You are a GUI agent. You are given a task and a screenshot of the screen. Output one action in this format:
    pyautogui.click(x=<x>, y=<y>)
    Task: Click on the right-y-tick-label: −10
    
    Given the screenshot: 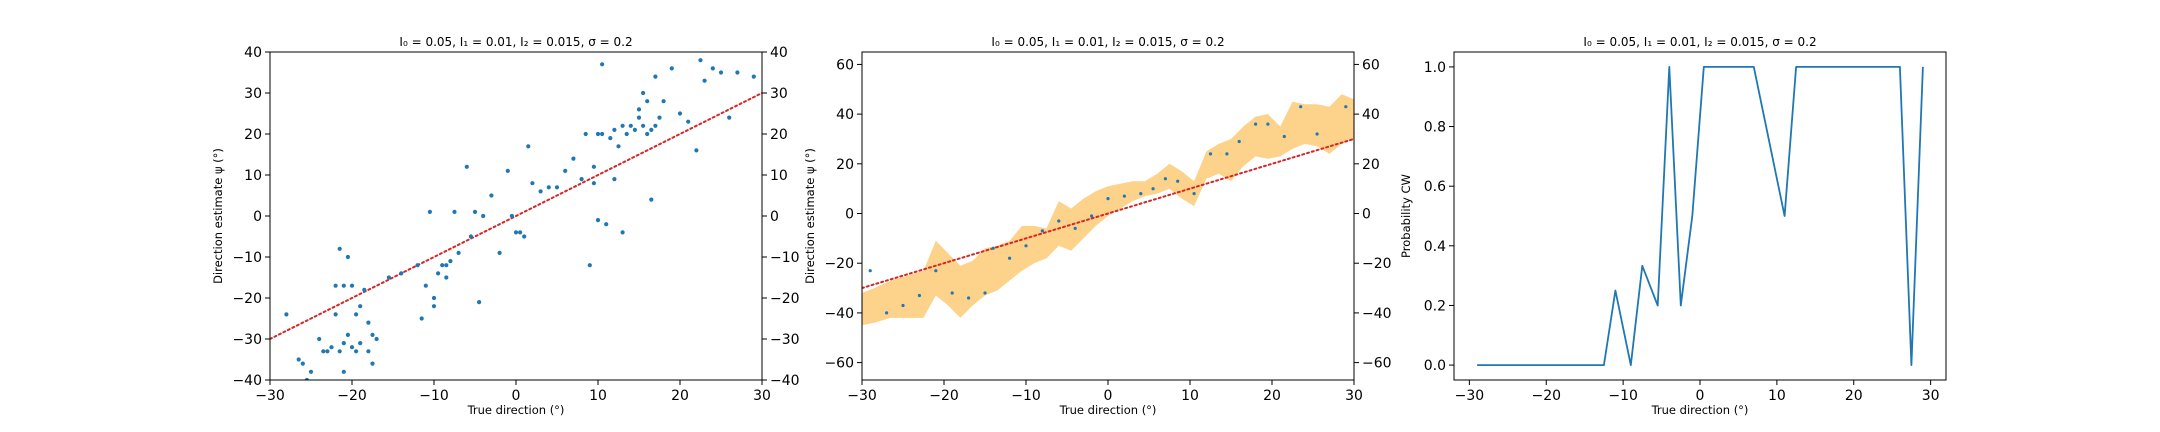 What is the action you would take?
    pyautogui.click(x=785, y=258)
    